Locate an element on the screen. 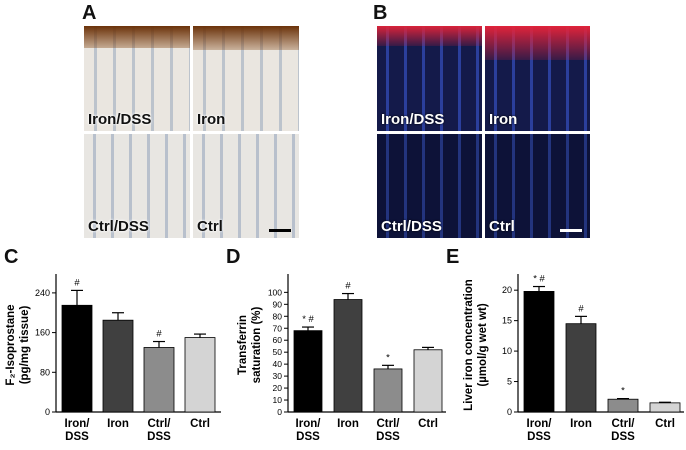 The image size is (686, 450). y-axis-label: saturation (%) is located at coordinates (257, 344).